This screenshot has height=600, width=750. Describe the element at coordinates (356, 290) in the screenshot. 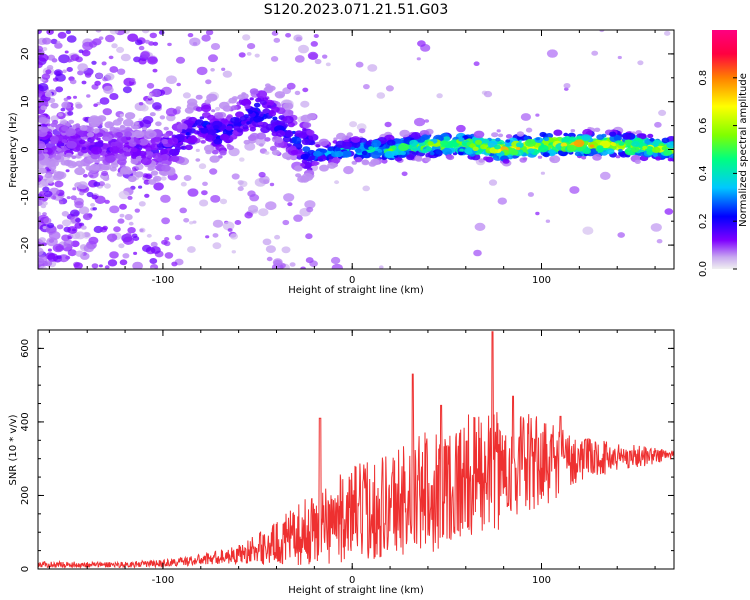

I see `spectrogram-xlabel: Height of straight line (km)` at that location.